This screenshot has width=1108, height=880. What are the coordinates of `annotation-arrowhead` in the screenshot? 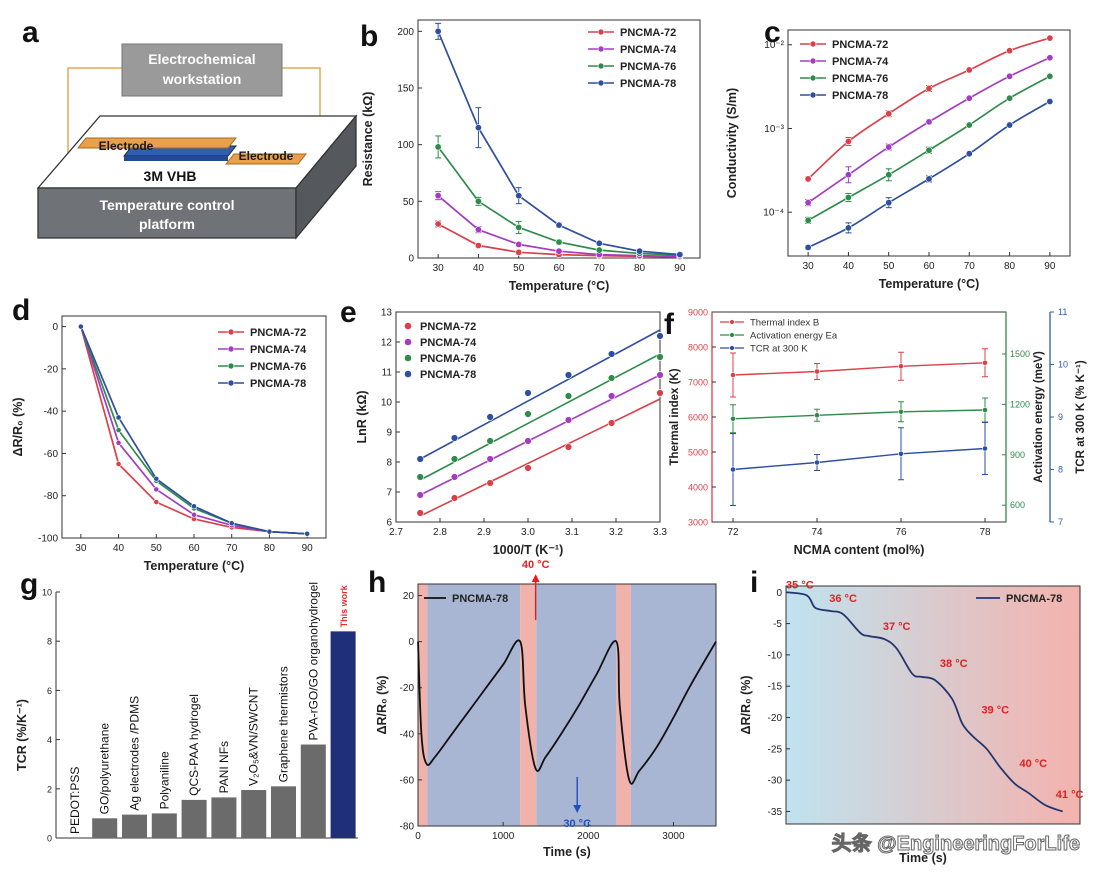 It's located at (577, 808).